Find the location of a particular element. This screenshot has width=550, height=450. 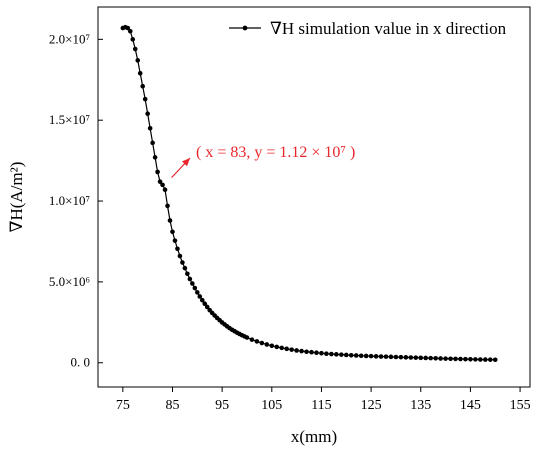

x-tick-label: 155 is located at coordinates (520, 405).